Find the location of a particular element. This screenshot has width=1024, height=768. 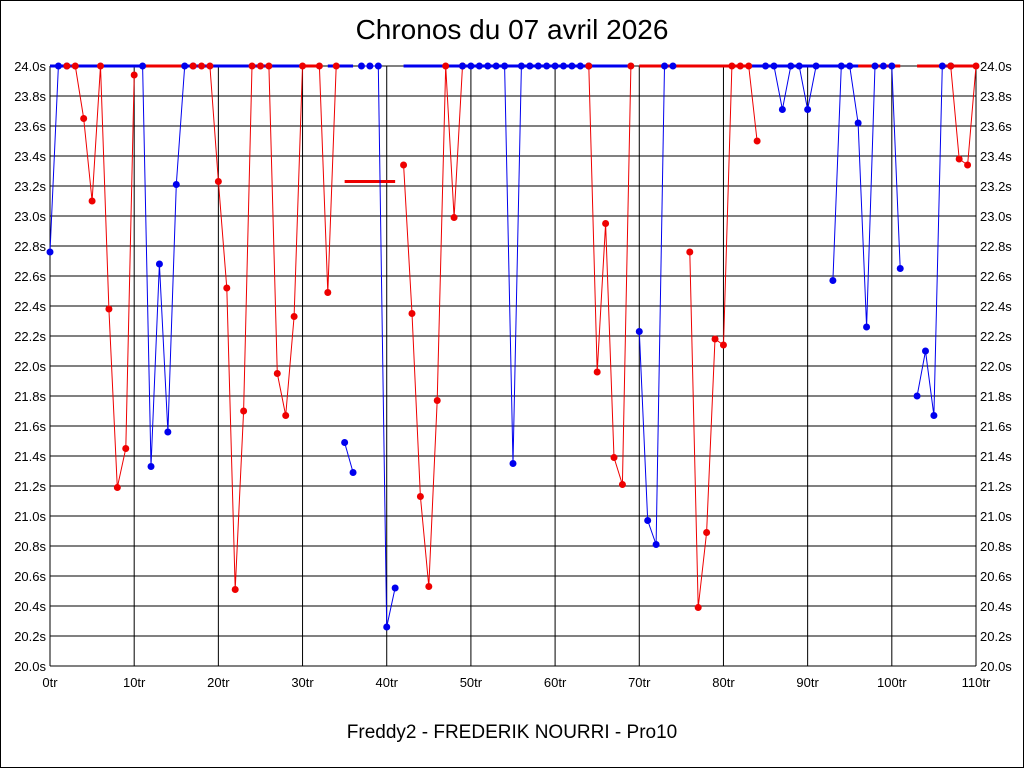

x-tick-label: 70tr is located at coordinates (639, 682).